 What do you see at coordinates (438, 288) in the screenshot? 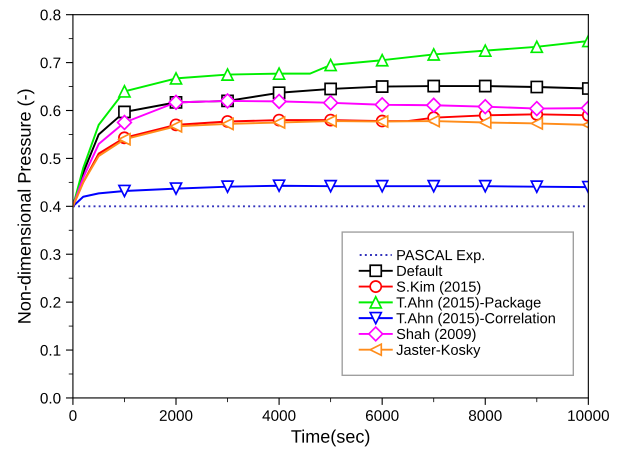
I see `legend-label: S.Kim (2015)` at bounding box center [438, 288].